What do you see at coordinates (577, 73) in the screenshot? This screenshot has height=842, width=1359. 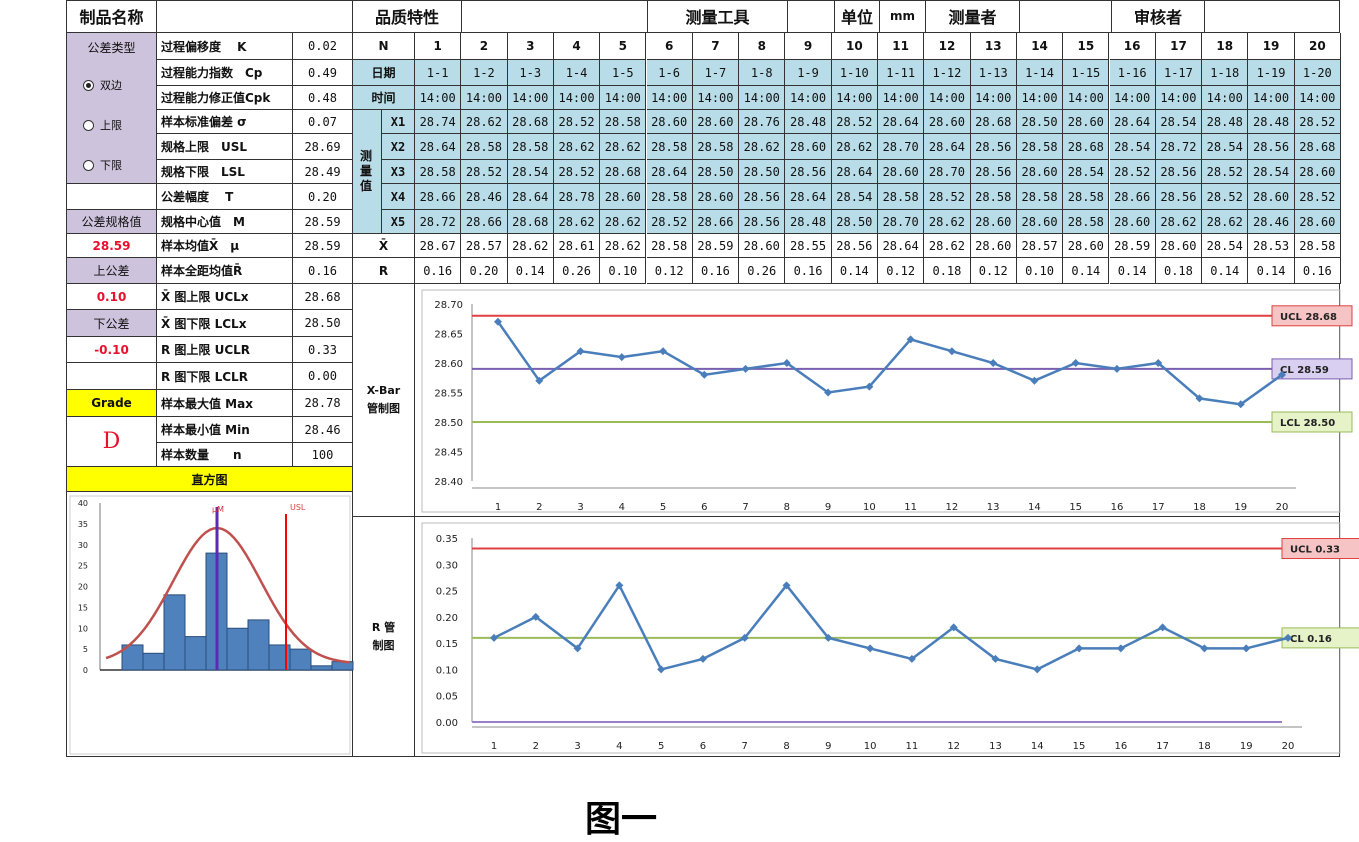 I see `date-cell: 1-4` at bounding box center [577, 73].